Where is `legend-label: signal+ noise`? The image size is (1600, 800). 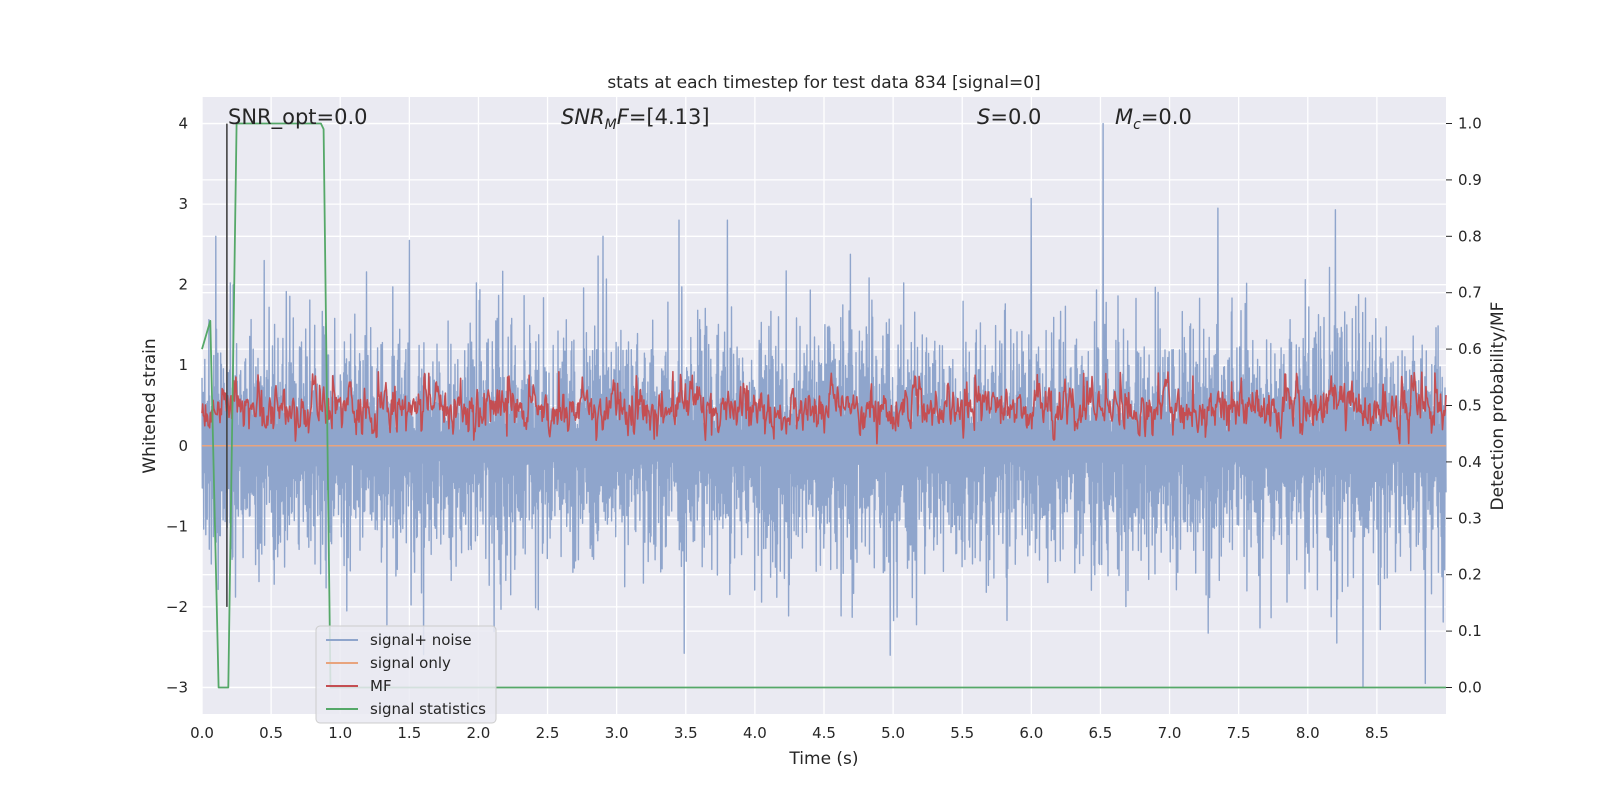
legend-label: signal+ noise is located at coordinates (421, 640).